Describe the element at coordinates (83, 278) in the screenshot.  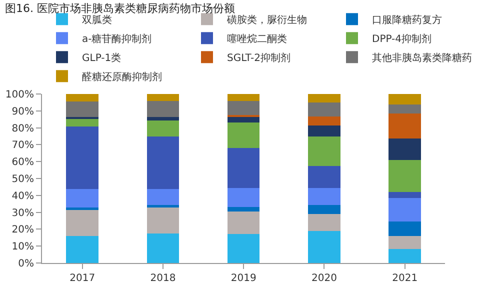
I see `x-tick-label: 2017` at that location.